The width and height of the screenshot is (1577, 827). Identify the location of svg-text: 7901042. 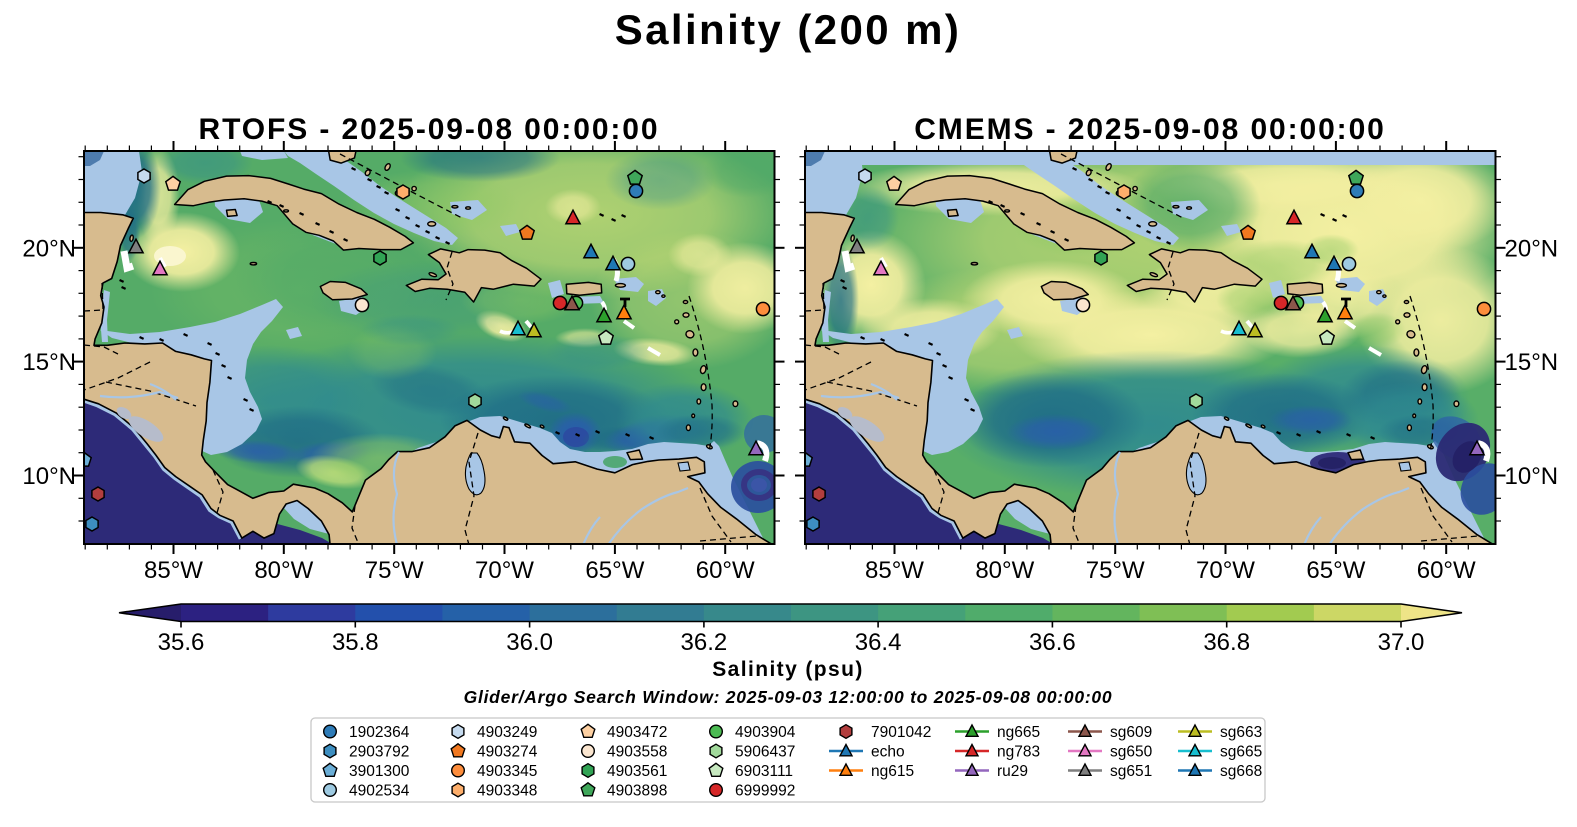
(901, 732).